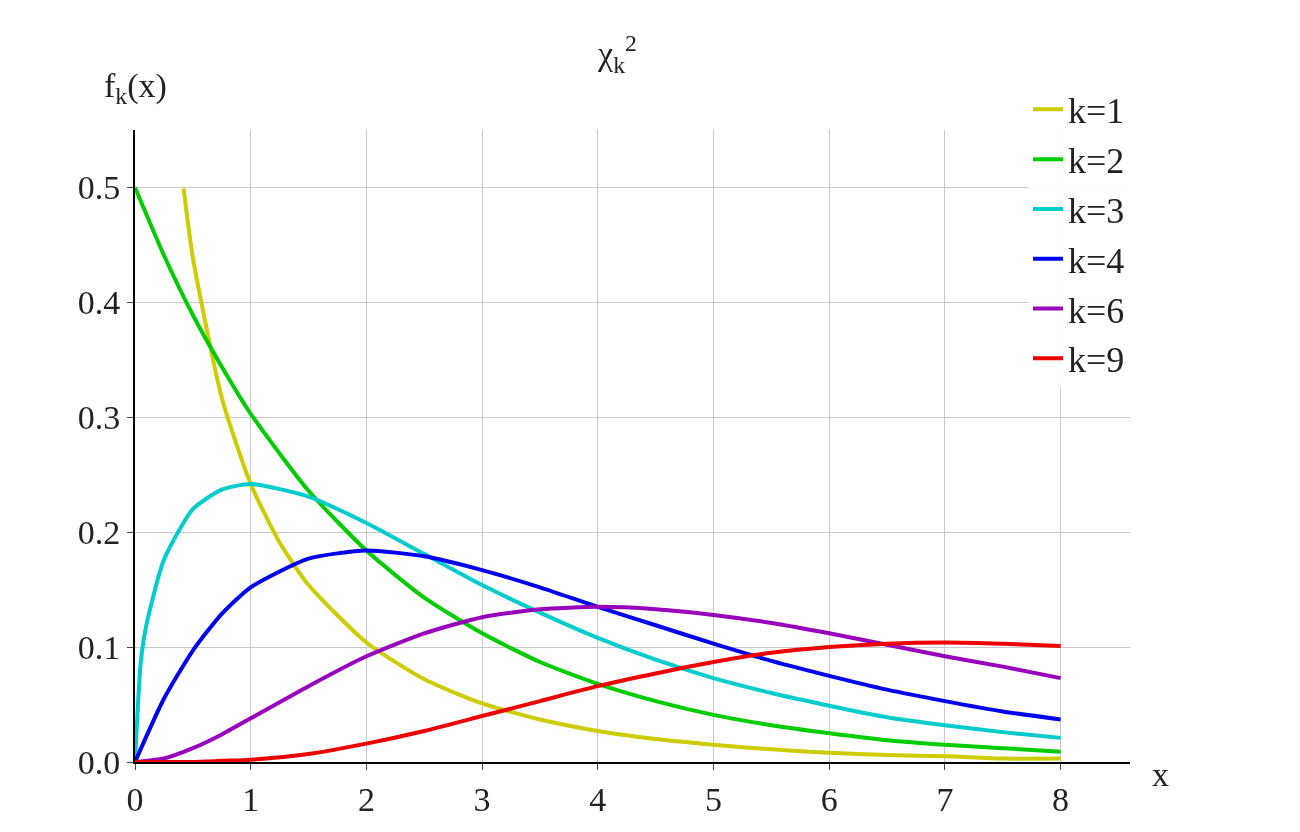 This screenshot has width=1300, height=832. What do you see at coordinates (1096, 260) in the screenshot?
I see `legend-label: k=4` at bounding box center [1096, 260].